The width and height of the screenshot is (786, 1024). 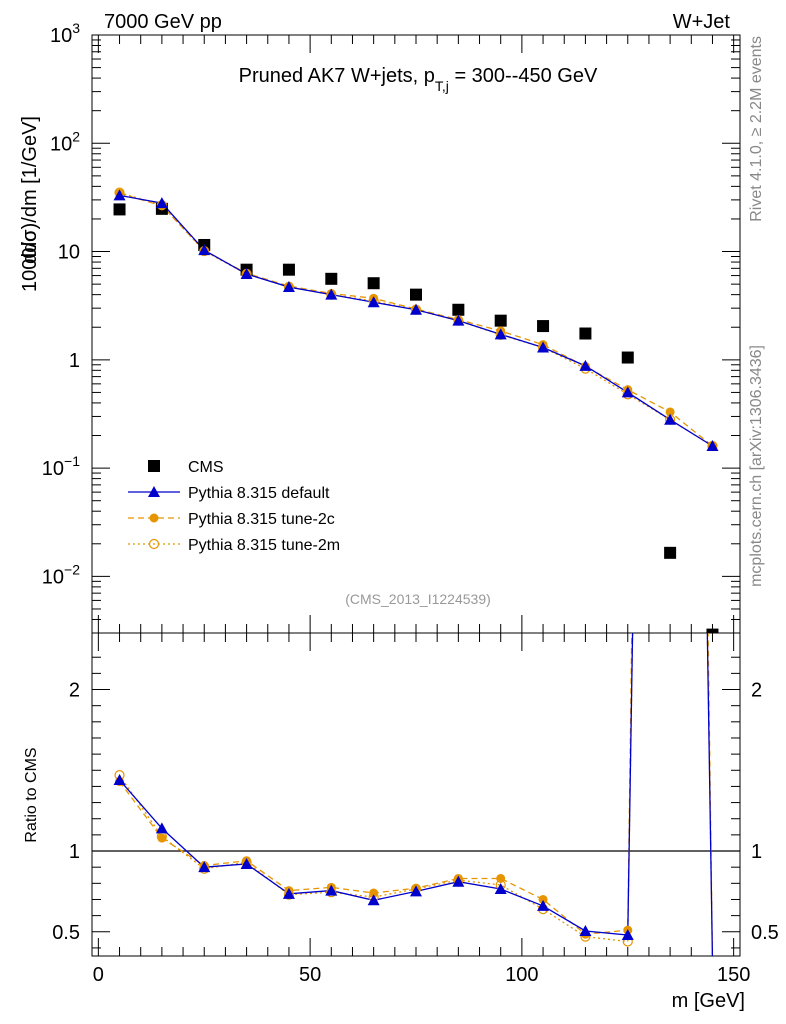 What do you see at coordinates (69, 253) in the screenshot?
I see `y-tick-label: 10` at bounding box center [69, 253].